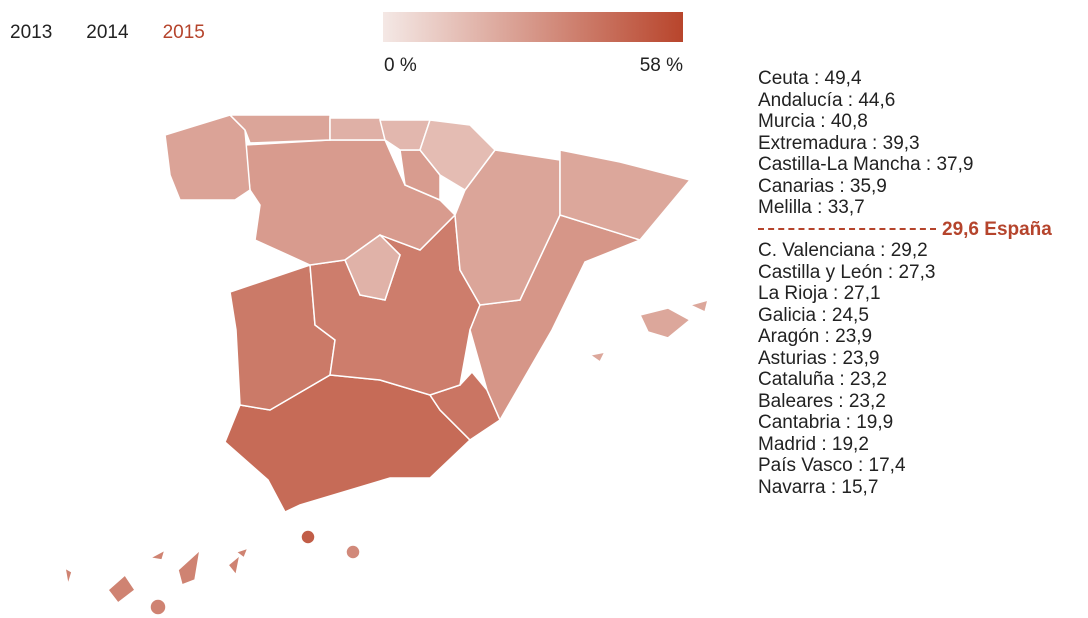  I want to click on region-value: 35,9, so click(868, 186).